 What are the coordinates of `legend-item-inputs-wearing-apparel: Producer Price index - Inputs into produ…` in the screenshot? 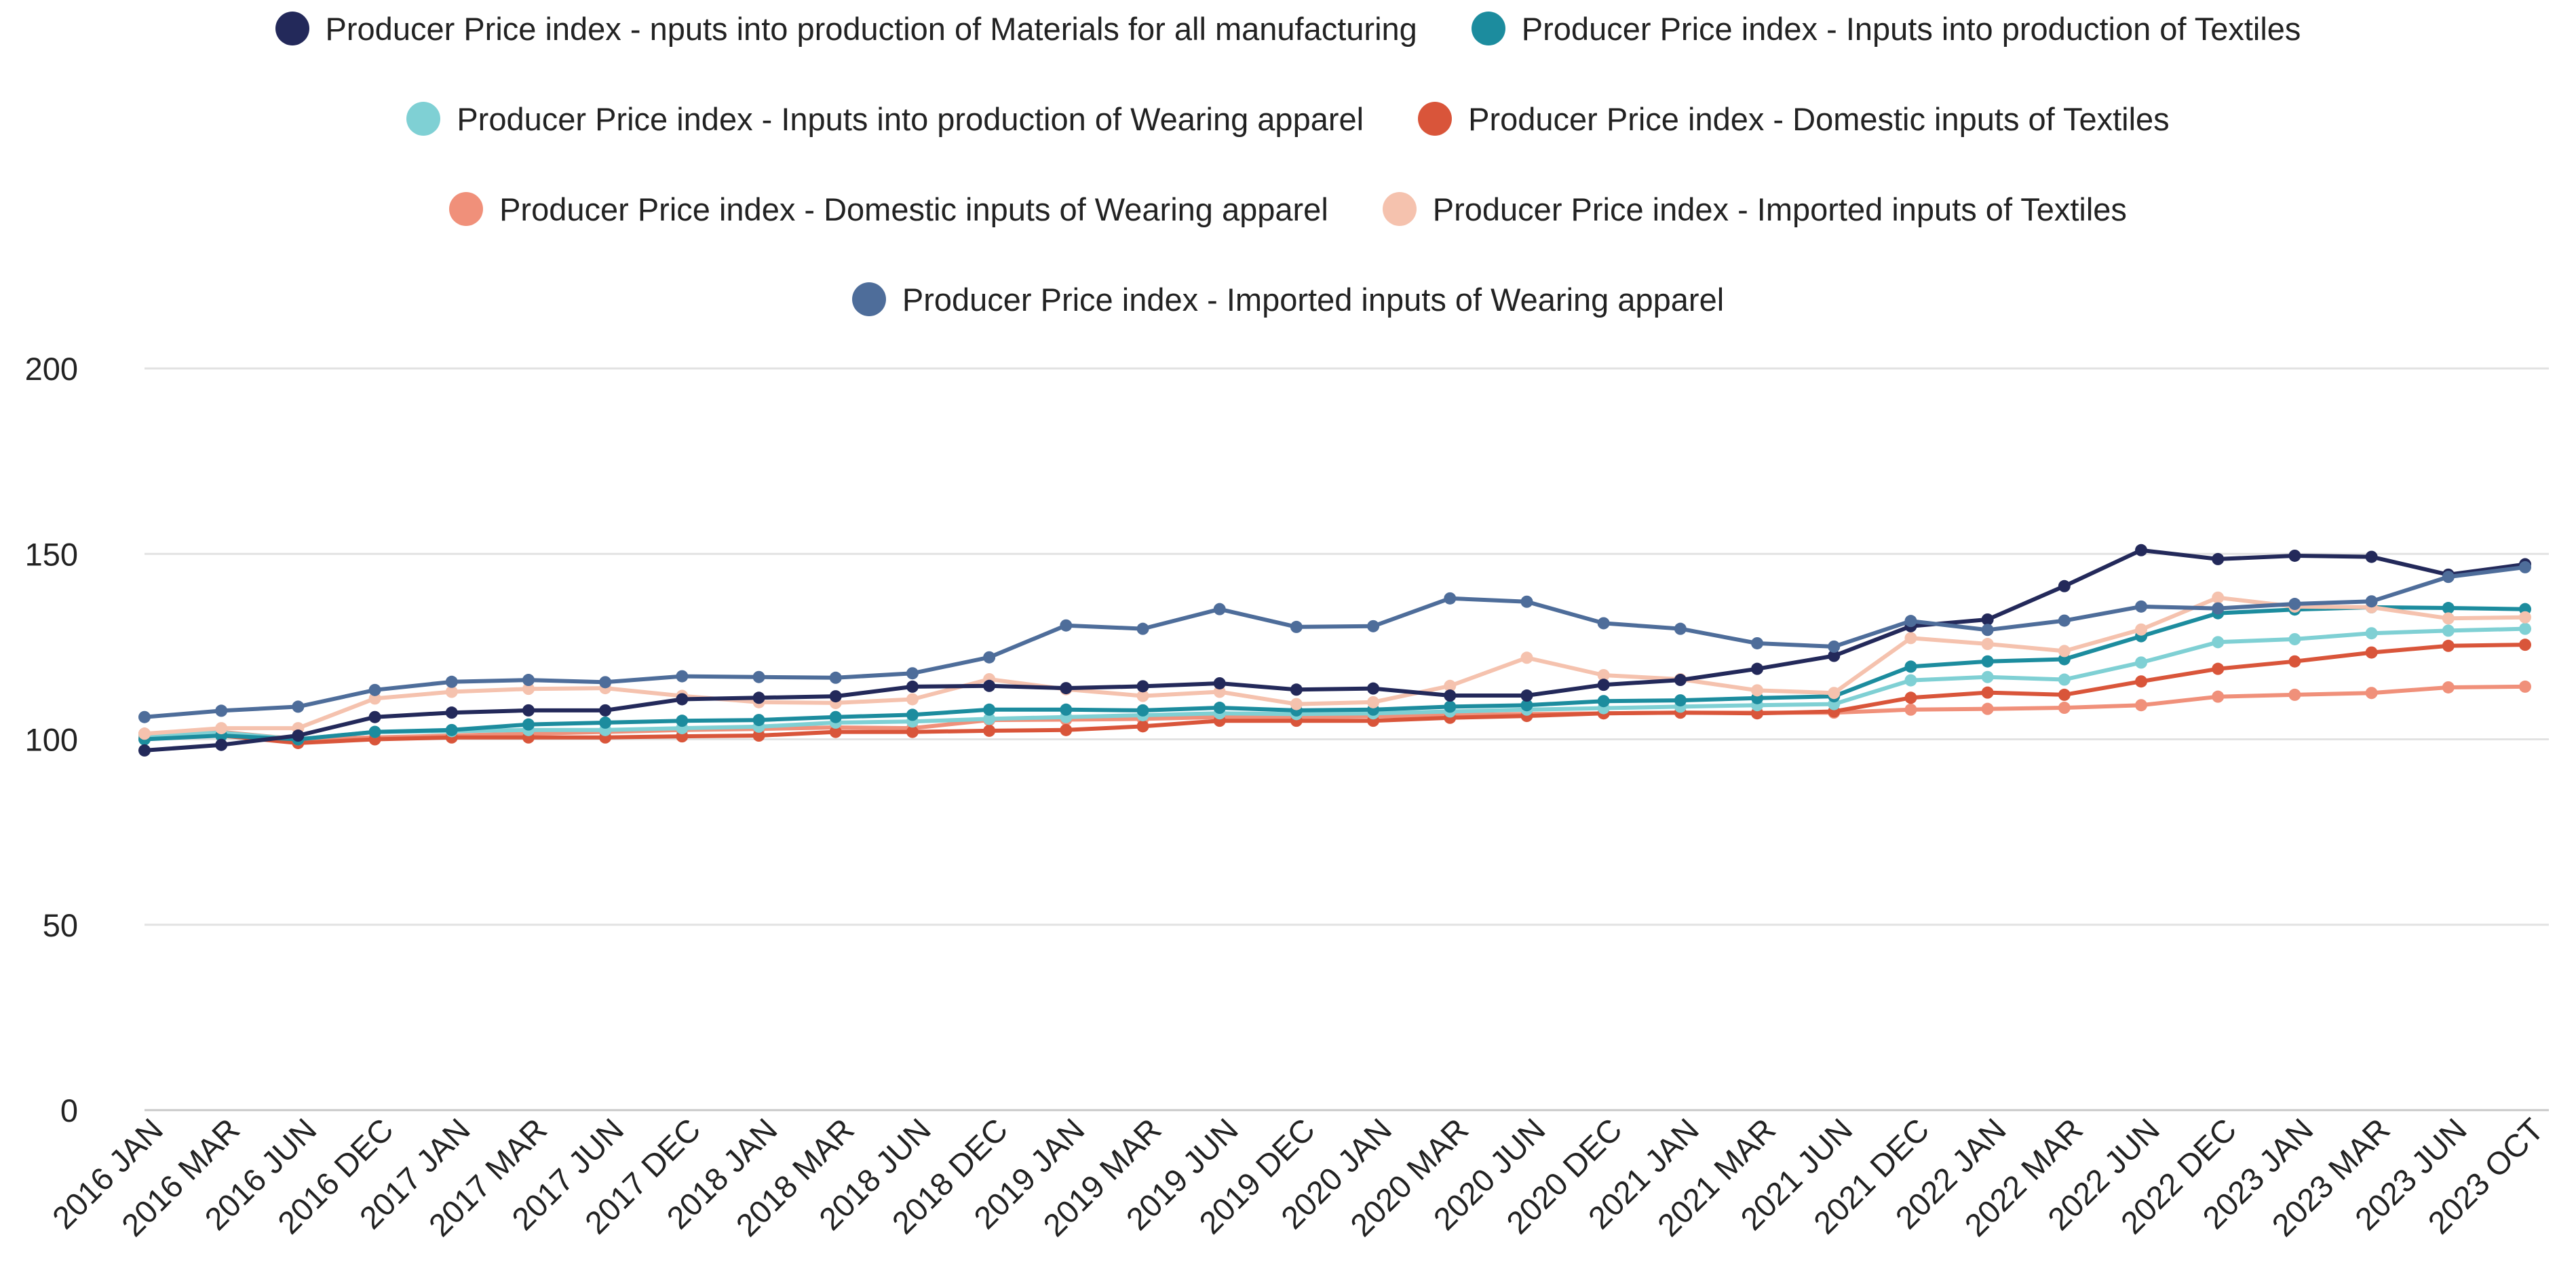 It's located at (885, 119).